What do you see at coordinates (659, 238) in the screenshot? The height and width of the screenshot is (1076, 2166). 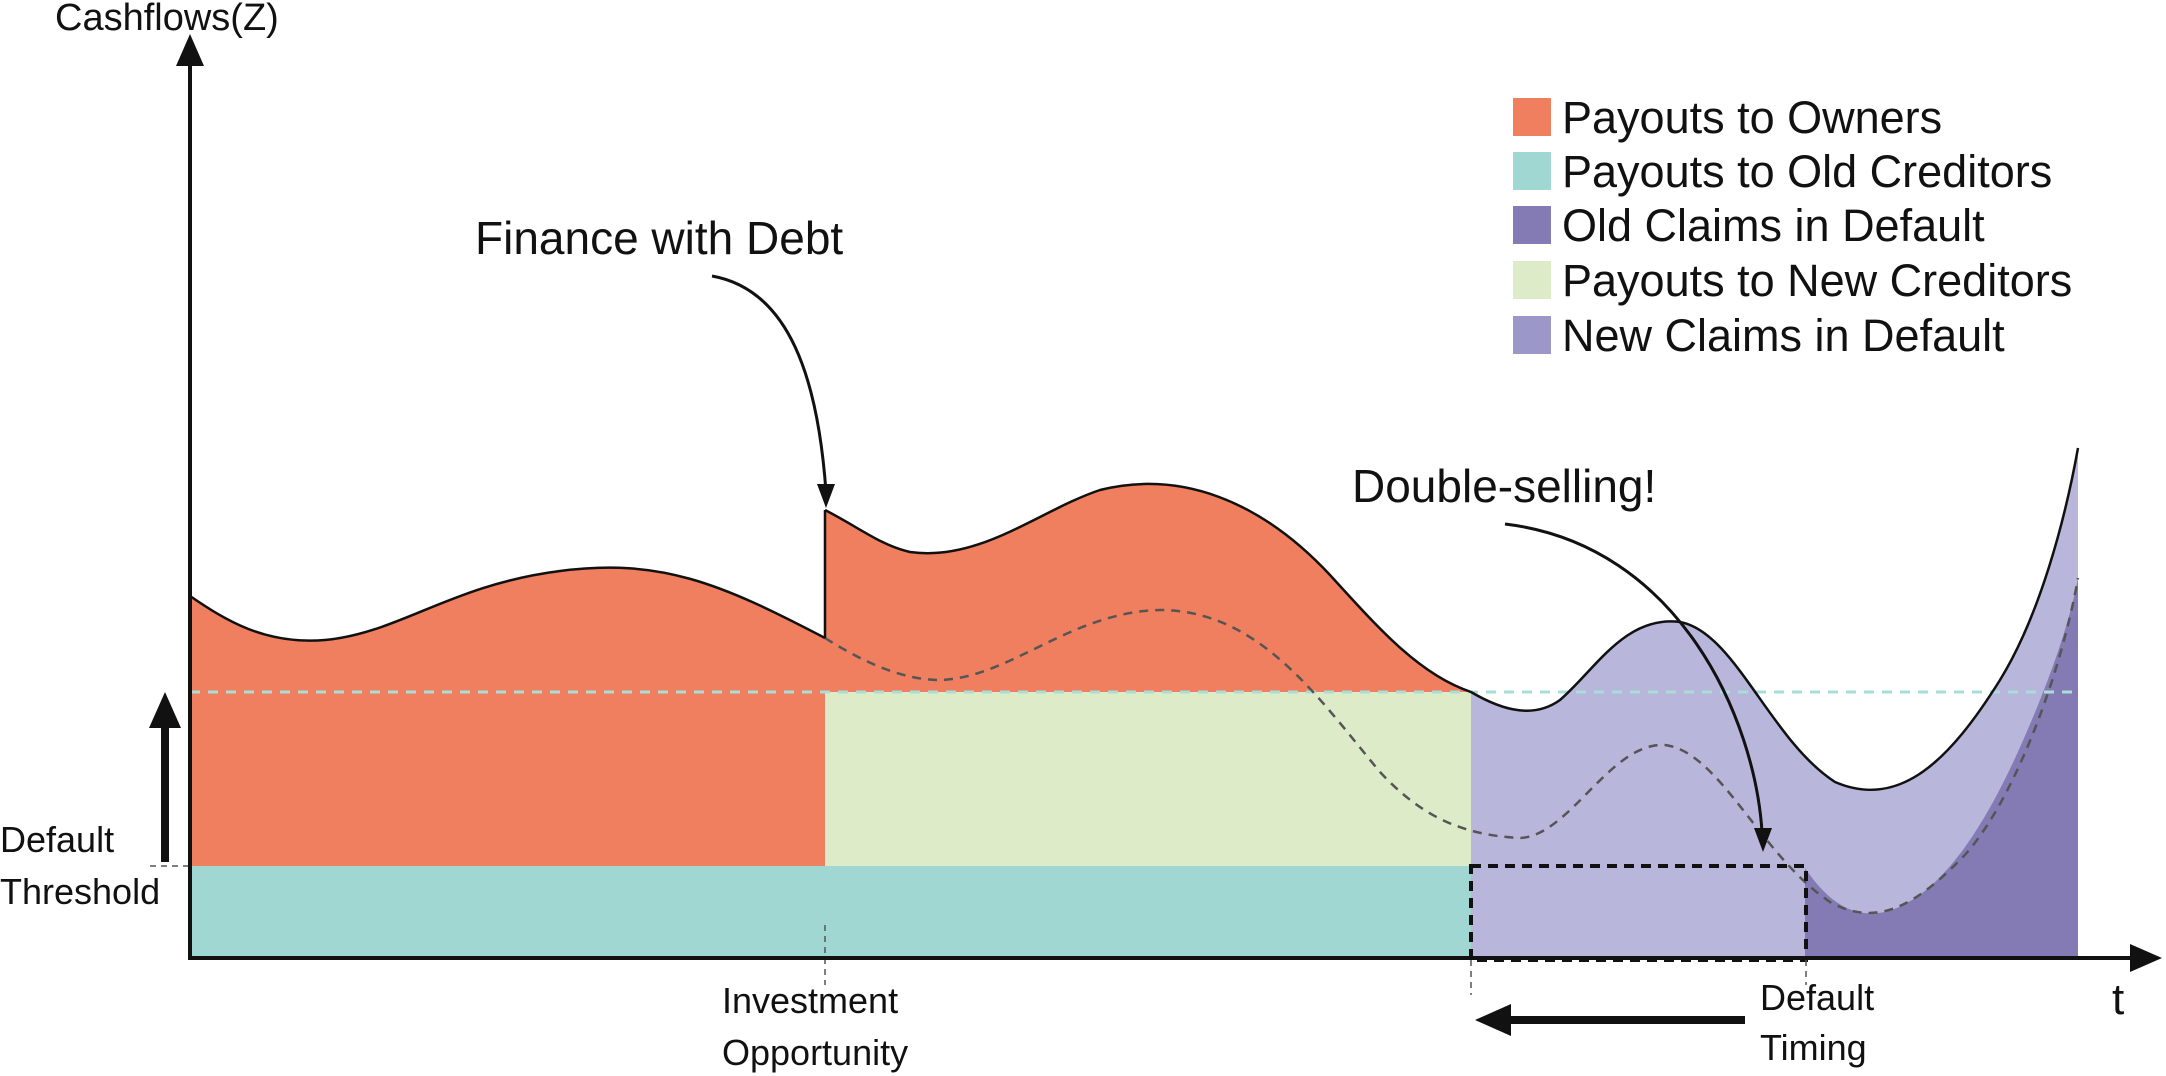 I see `finance-with-debt-label: Finance with Debt` at bounding box center [659, 238].